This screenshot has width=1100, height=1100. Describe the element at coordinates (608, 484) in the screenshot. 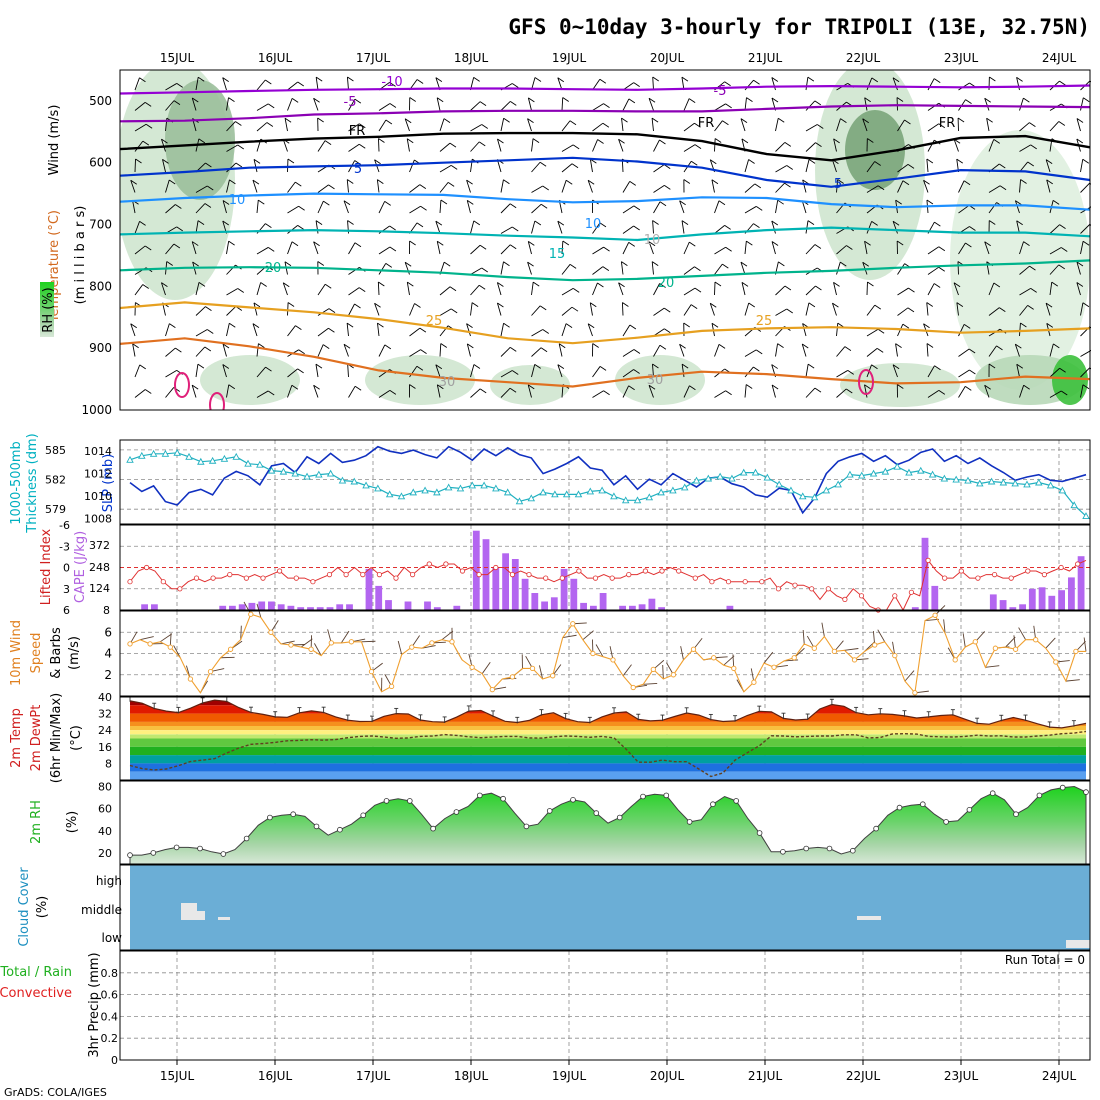

I see `thickness-line` at that location.